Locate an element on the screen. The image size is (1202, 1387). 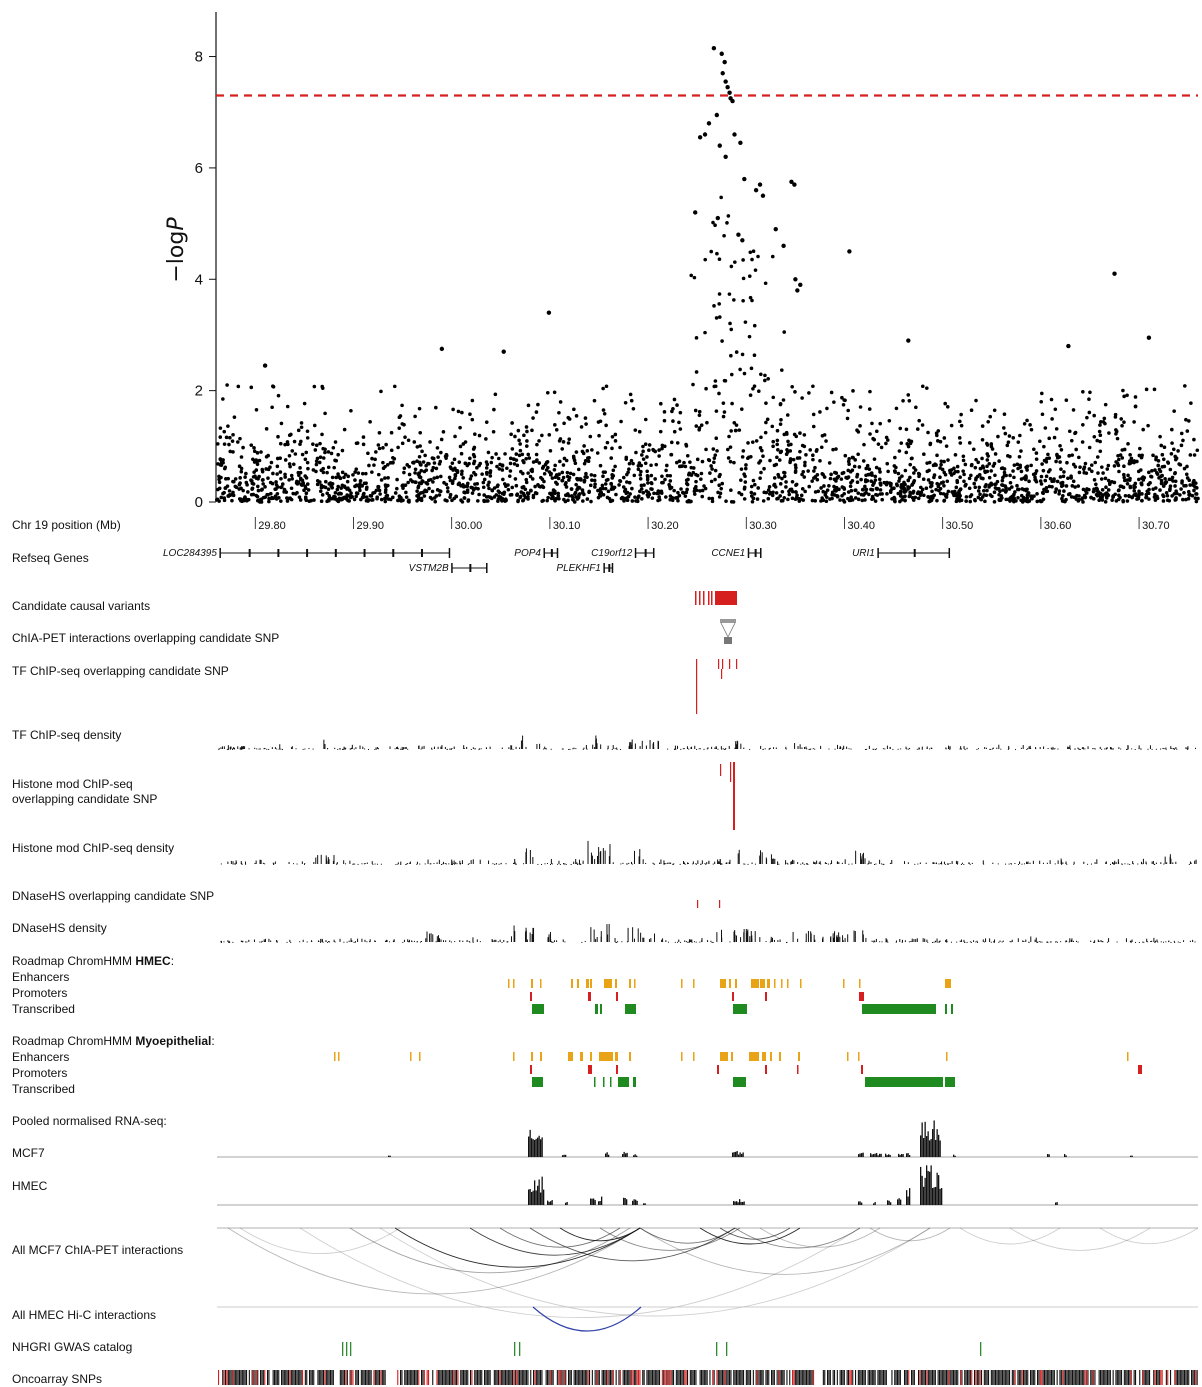
variant-bar is located at coordinates (696, 598).